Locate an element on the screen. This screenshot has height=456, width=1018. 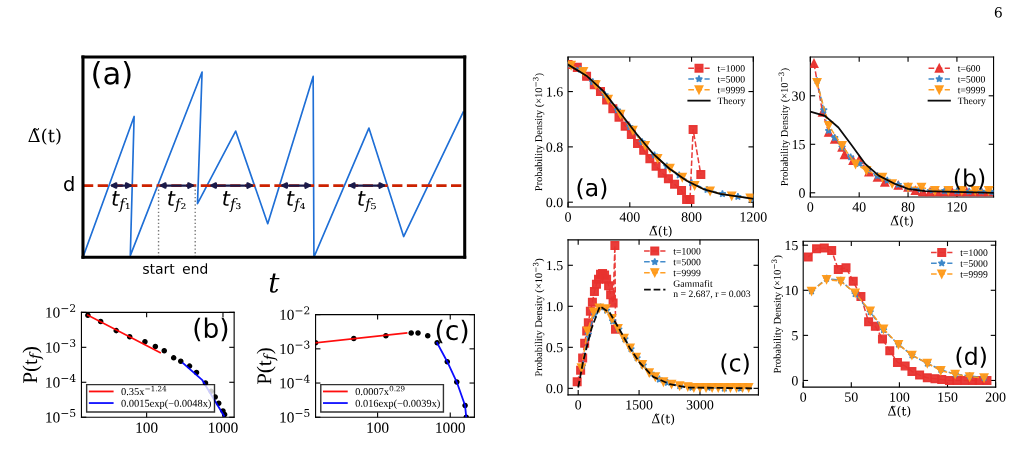
y-tick-label: 0.5 is located at coordinates (554, 347).